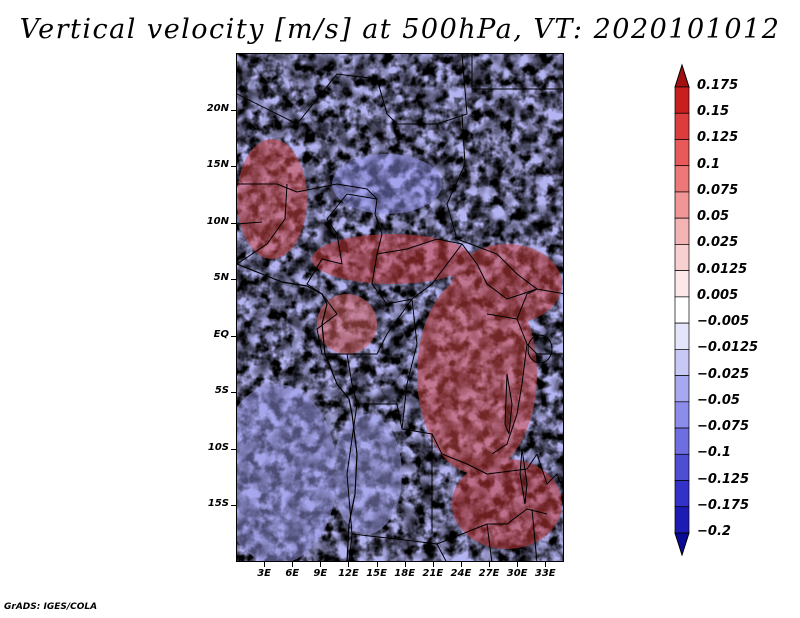 The image size is (800, 618). Describe the element at coordinates (376, 573) in the screenshot. I see `lon-label: 15E` at that location.